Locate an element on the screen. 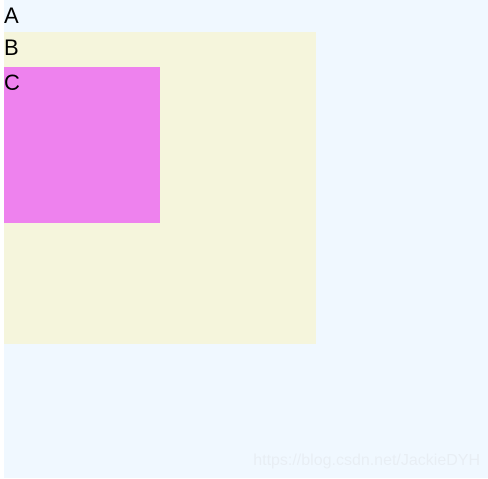  box-a-label: A is located at coordinates (11, 15).